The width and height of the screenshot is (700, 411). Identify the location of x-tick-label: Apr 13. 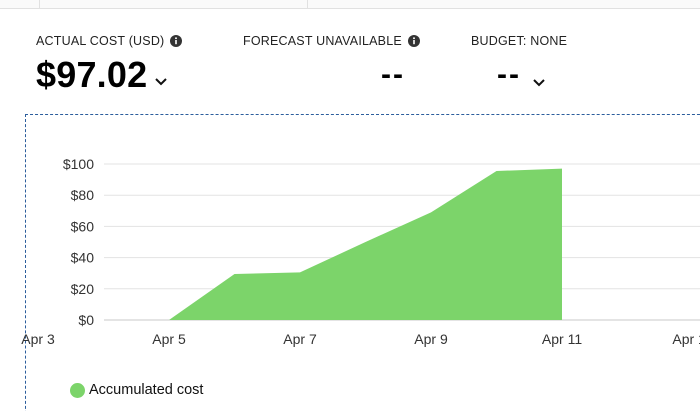
(686, 339).